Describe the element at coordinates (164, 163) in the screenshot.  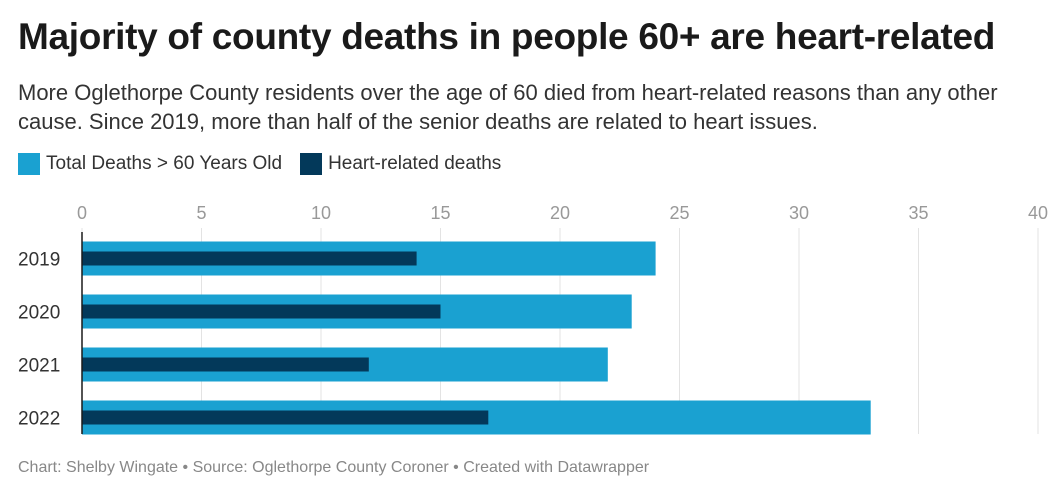
I see `legend-label-total: Total Deaths > 60 Years Old` at that location.